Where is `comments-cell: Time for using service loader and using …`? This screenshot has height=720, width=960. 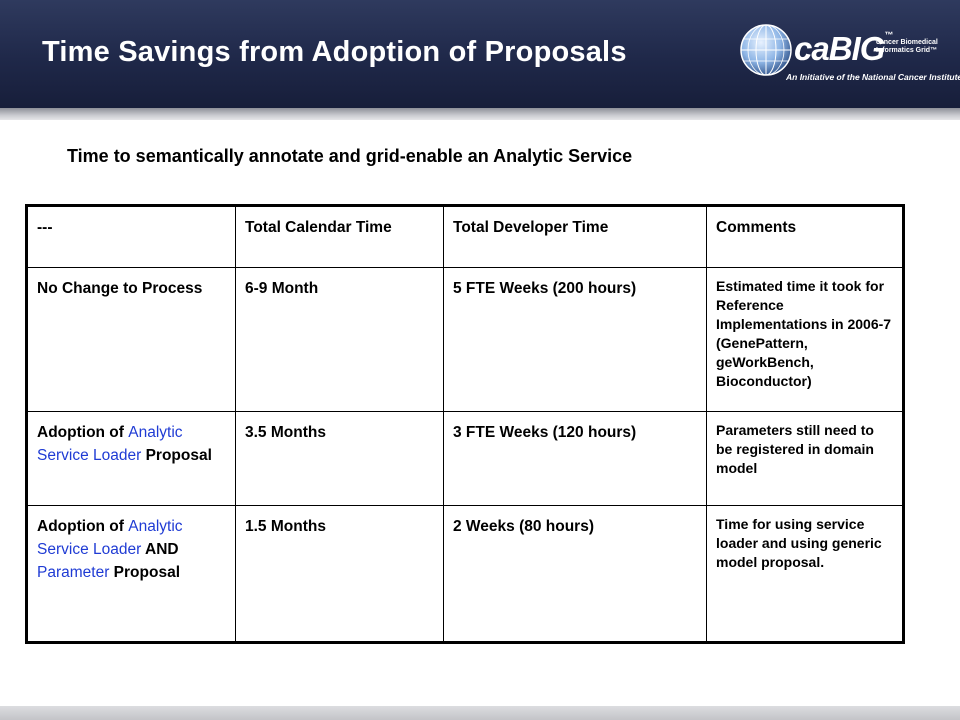
comments-cell: Time for using service loader and using … is located at coordinates (805, 574).